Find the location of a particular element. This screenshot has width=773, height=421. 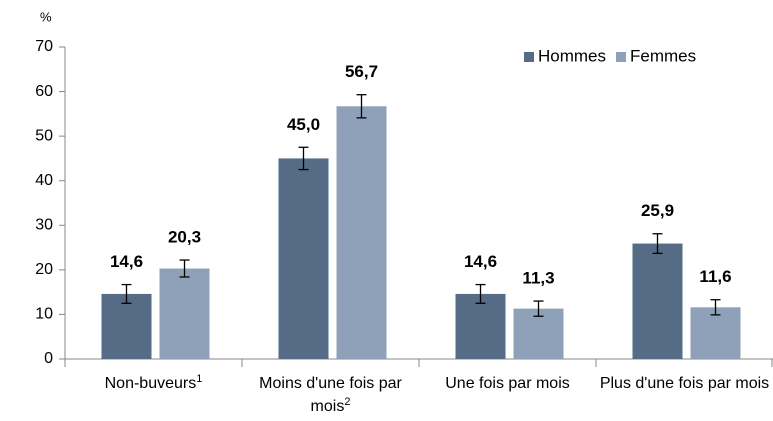

category-name: Une fois par mois is located at coordinates (507, 383).